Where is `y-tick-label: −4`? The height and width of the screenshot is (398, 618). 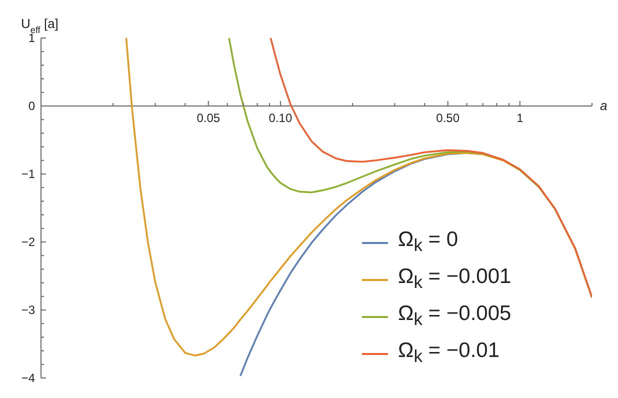 y-tick-label: −4 is located at coordinates (28, 378).